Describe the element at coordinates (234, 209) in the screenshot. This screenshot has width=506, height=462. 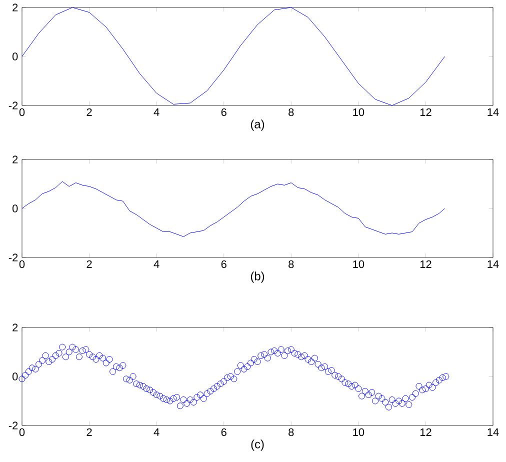
I see `line-series` at that location.